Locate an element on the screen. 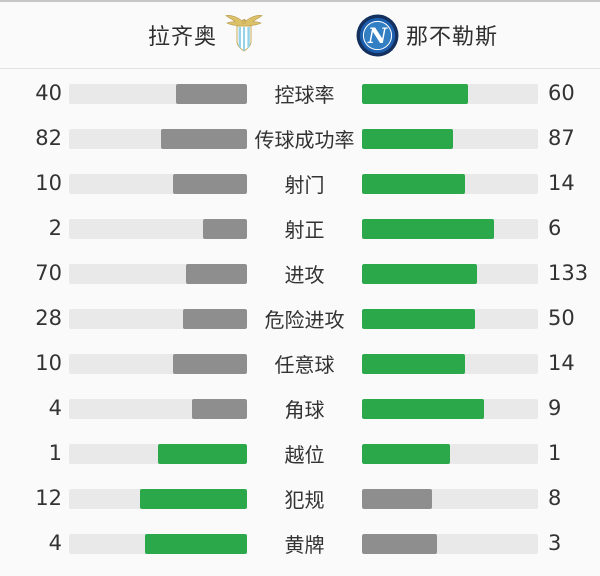 This screenshot has height=576, width=600. svg-text: N is located at coordinates (377, 35).